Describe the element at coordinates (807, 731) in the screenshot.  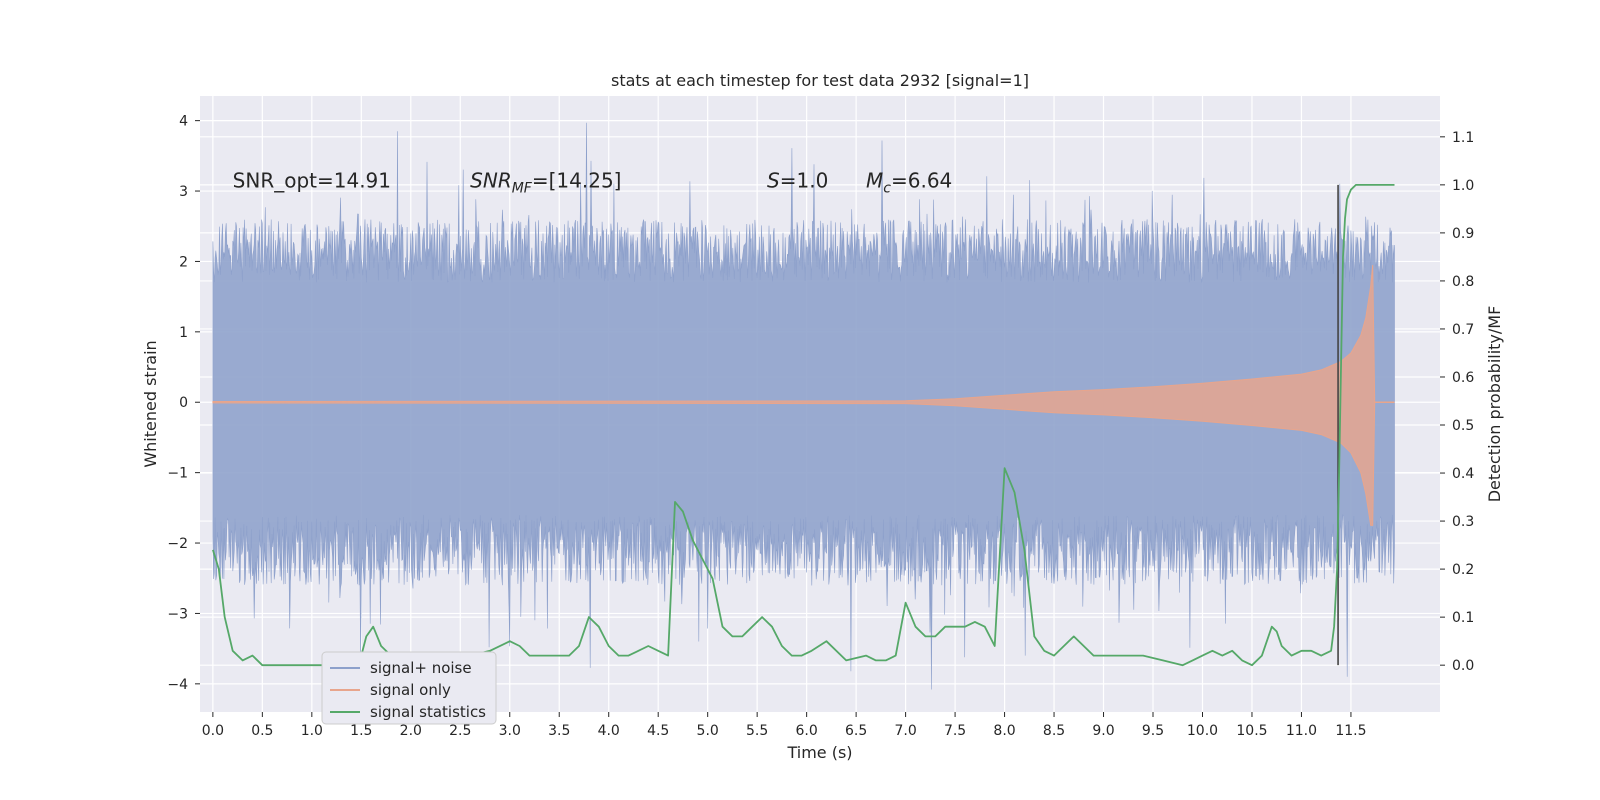
I see `x-tick-label: 6.0` at that location.